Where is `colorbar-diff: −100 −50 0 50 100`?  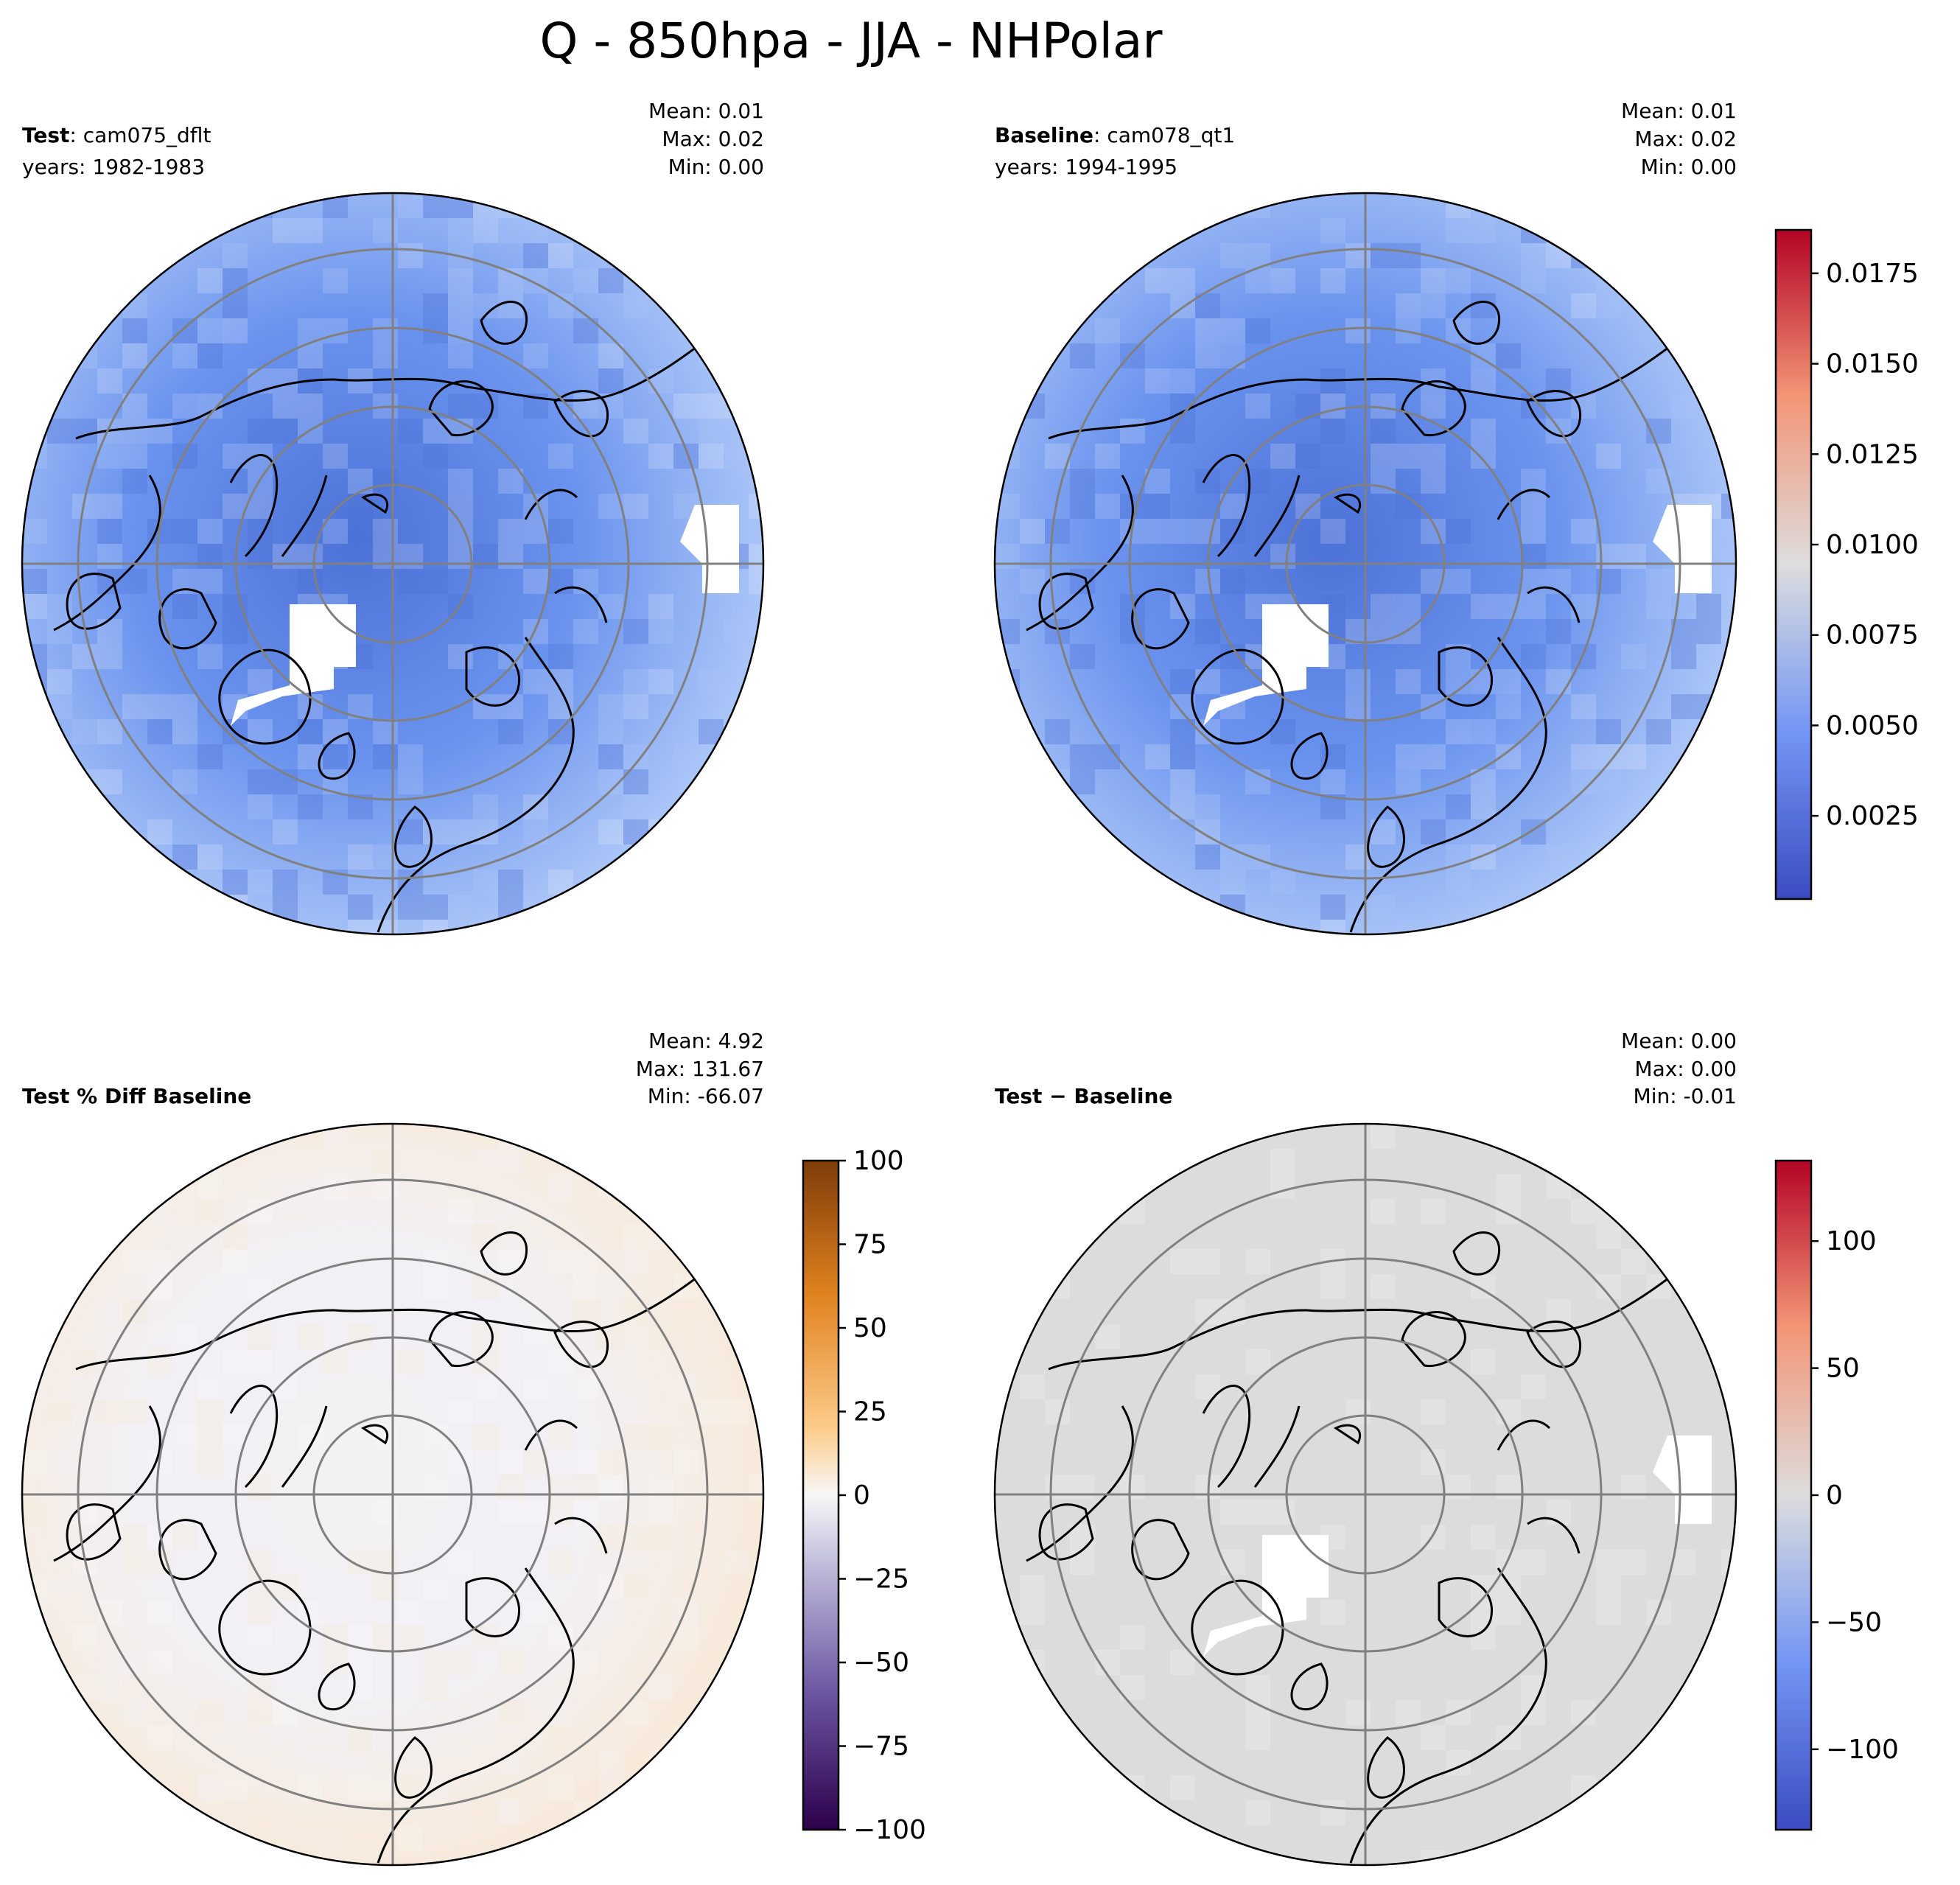
colorbar-diff: −100 −50 0 50 100 is located at coordinates (1836, 1495).